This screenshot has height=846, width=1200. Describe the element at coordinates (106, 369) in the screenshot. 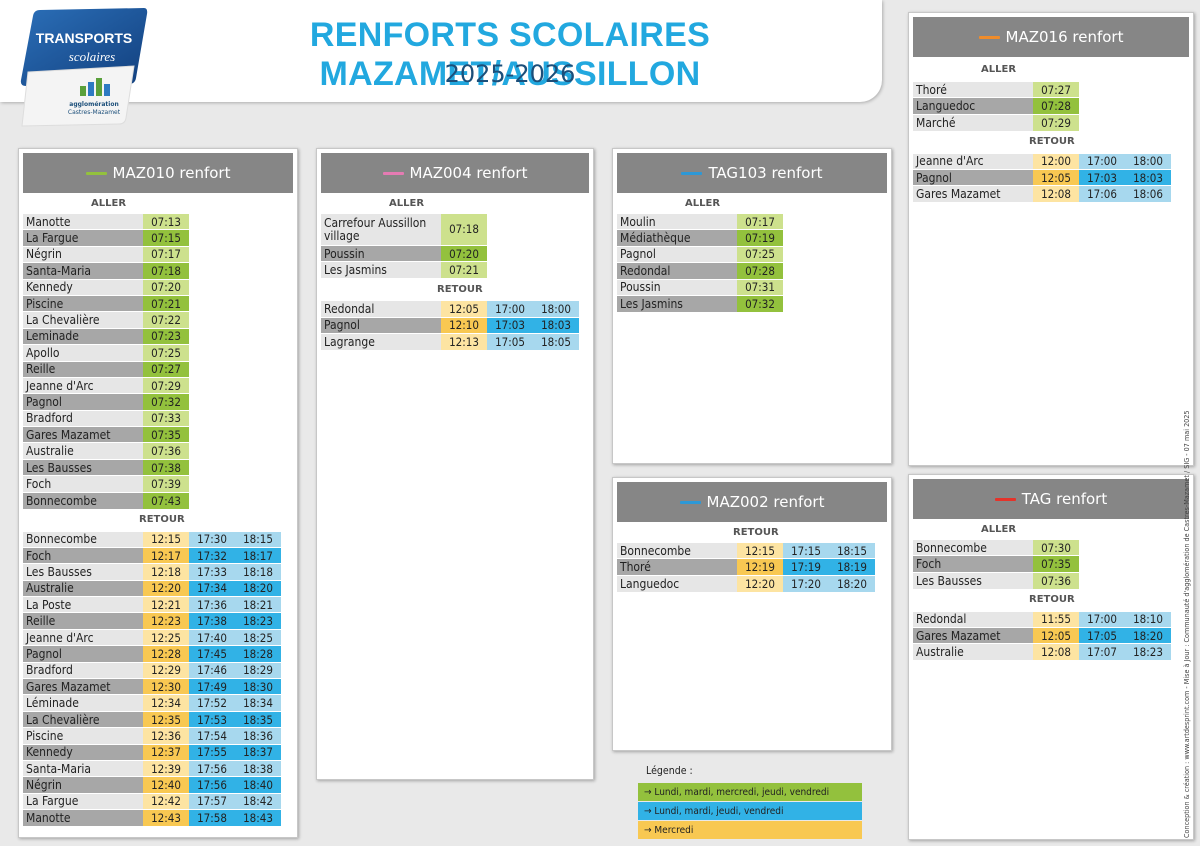

I see `aller-row: Reille 07:27` at that location.